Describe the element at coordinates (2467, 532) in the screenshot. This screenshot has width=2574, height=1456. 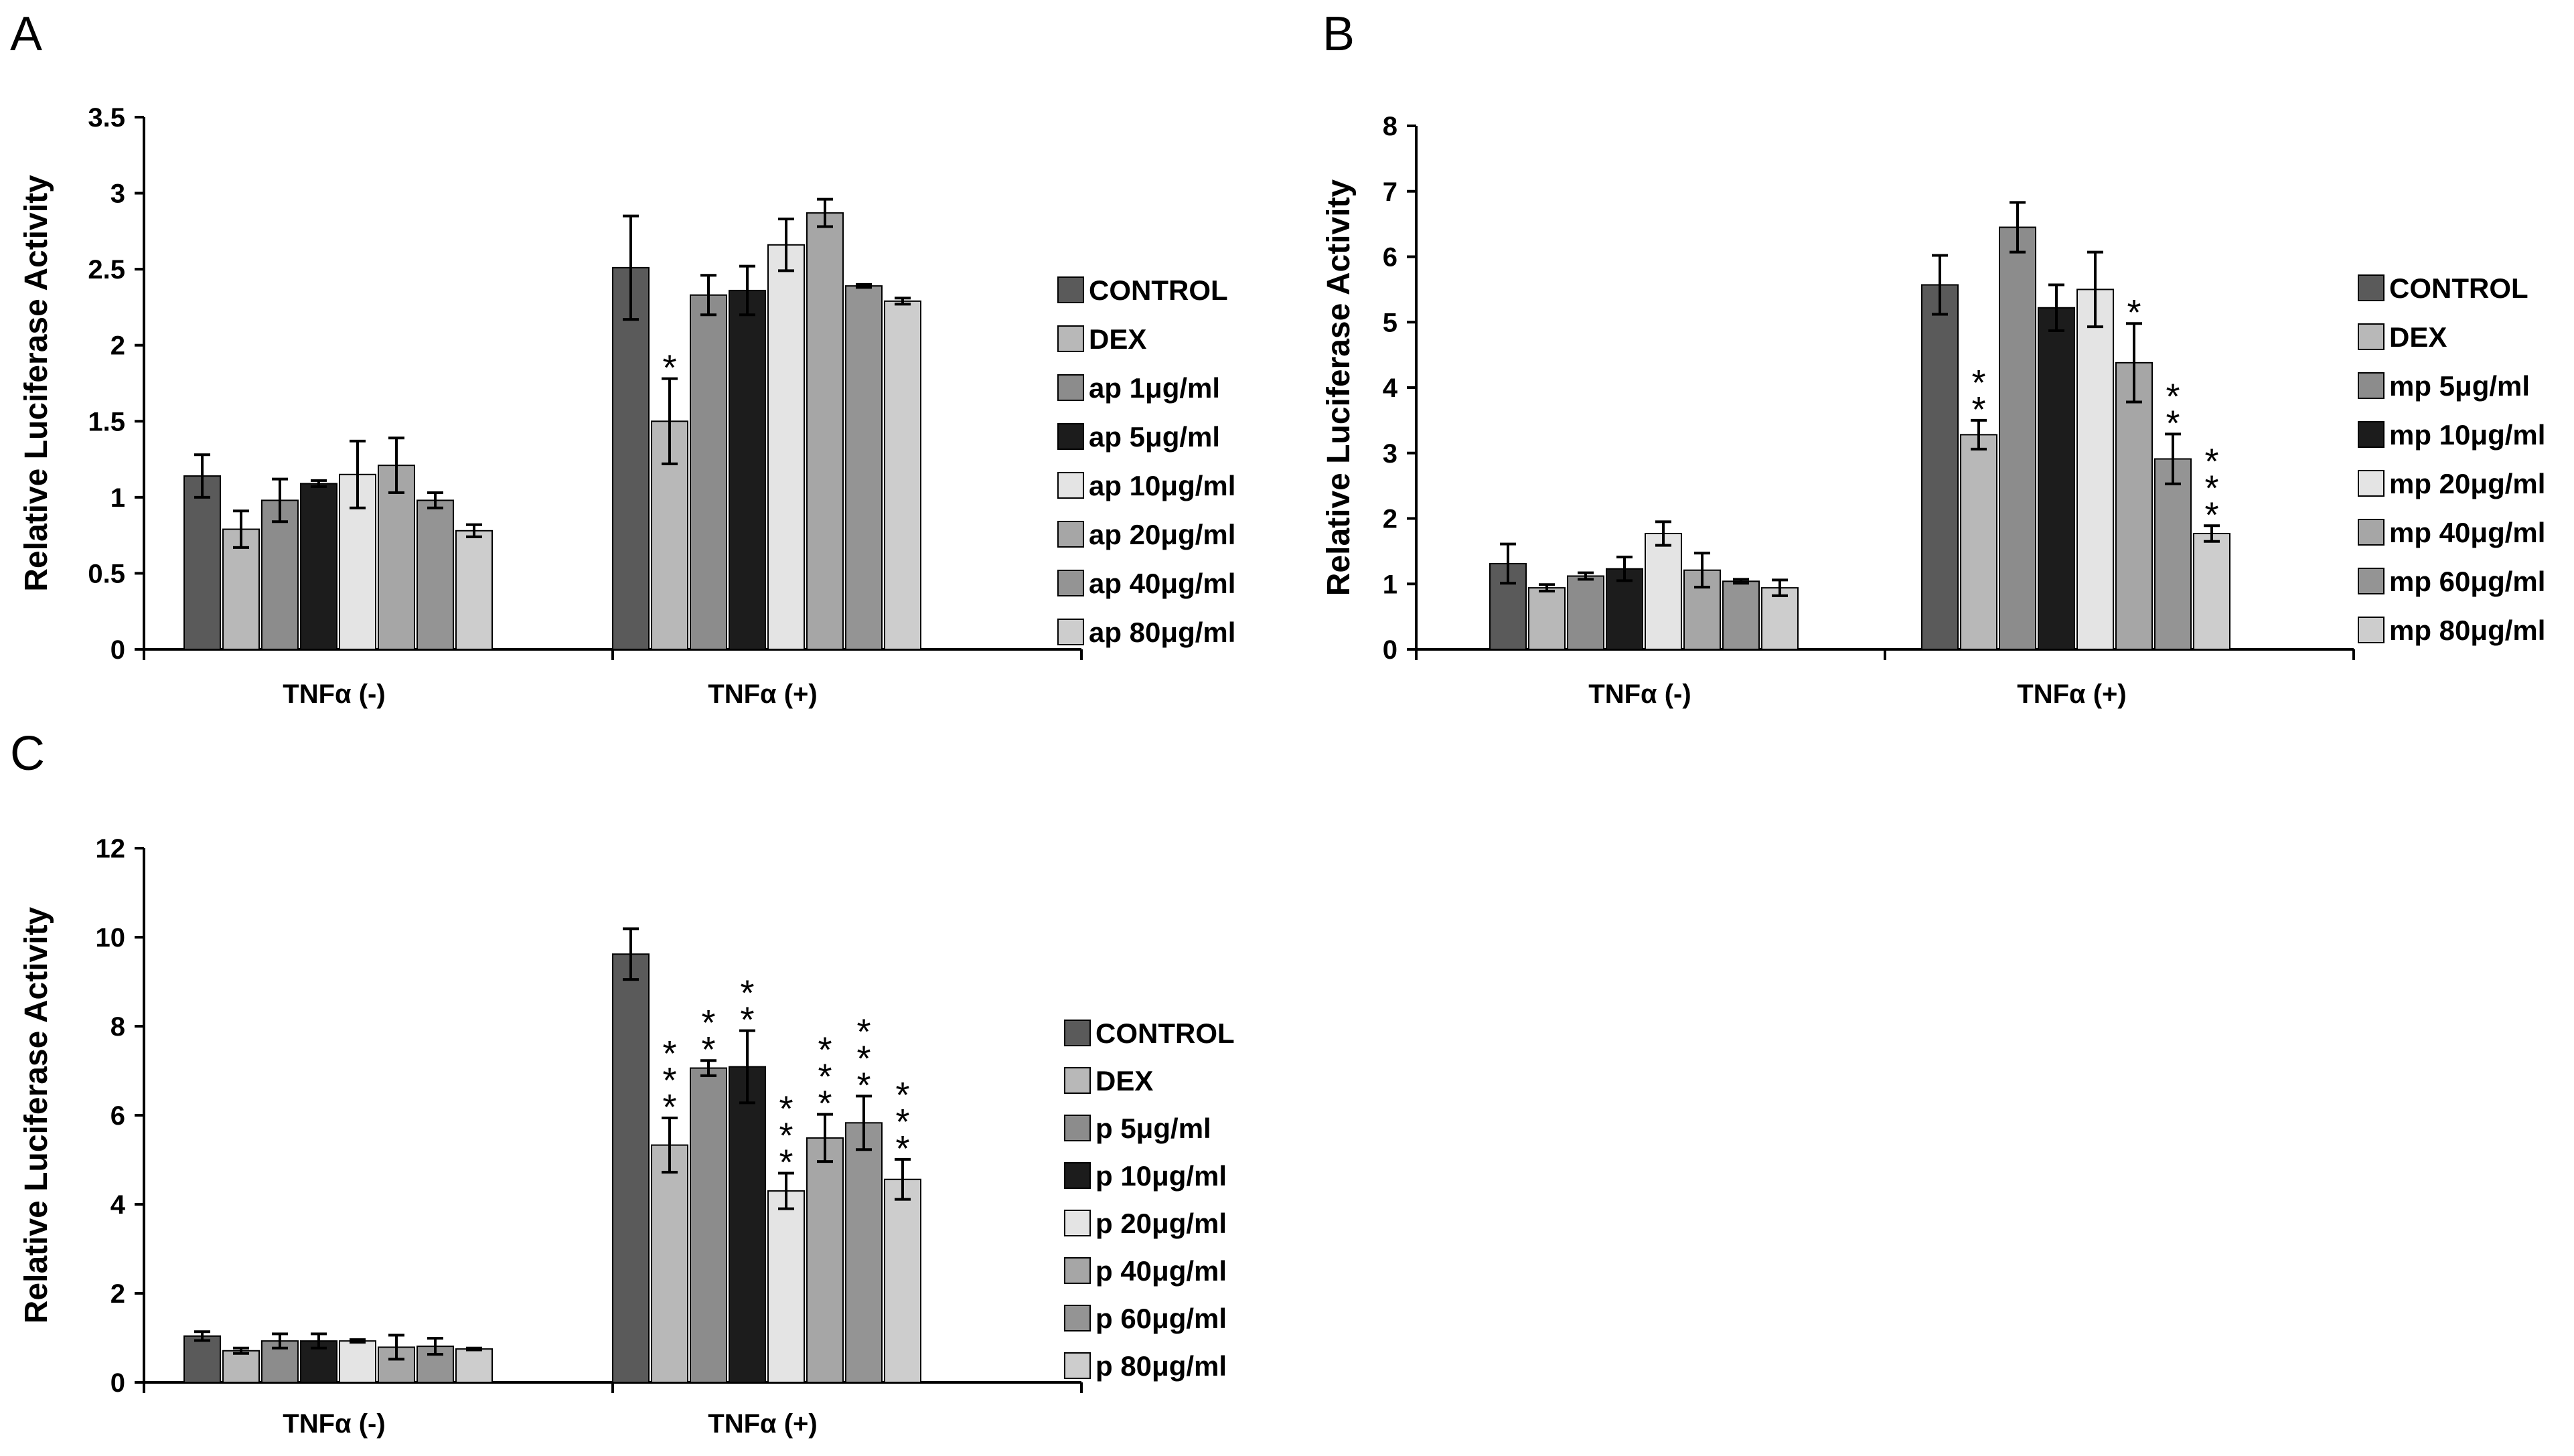
I see `legend-label: mp 40μg/ml` at that location.